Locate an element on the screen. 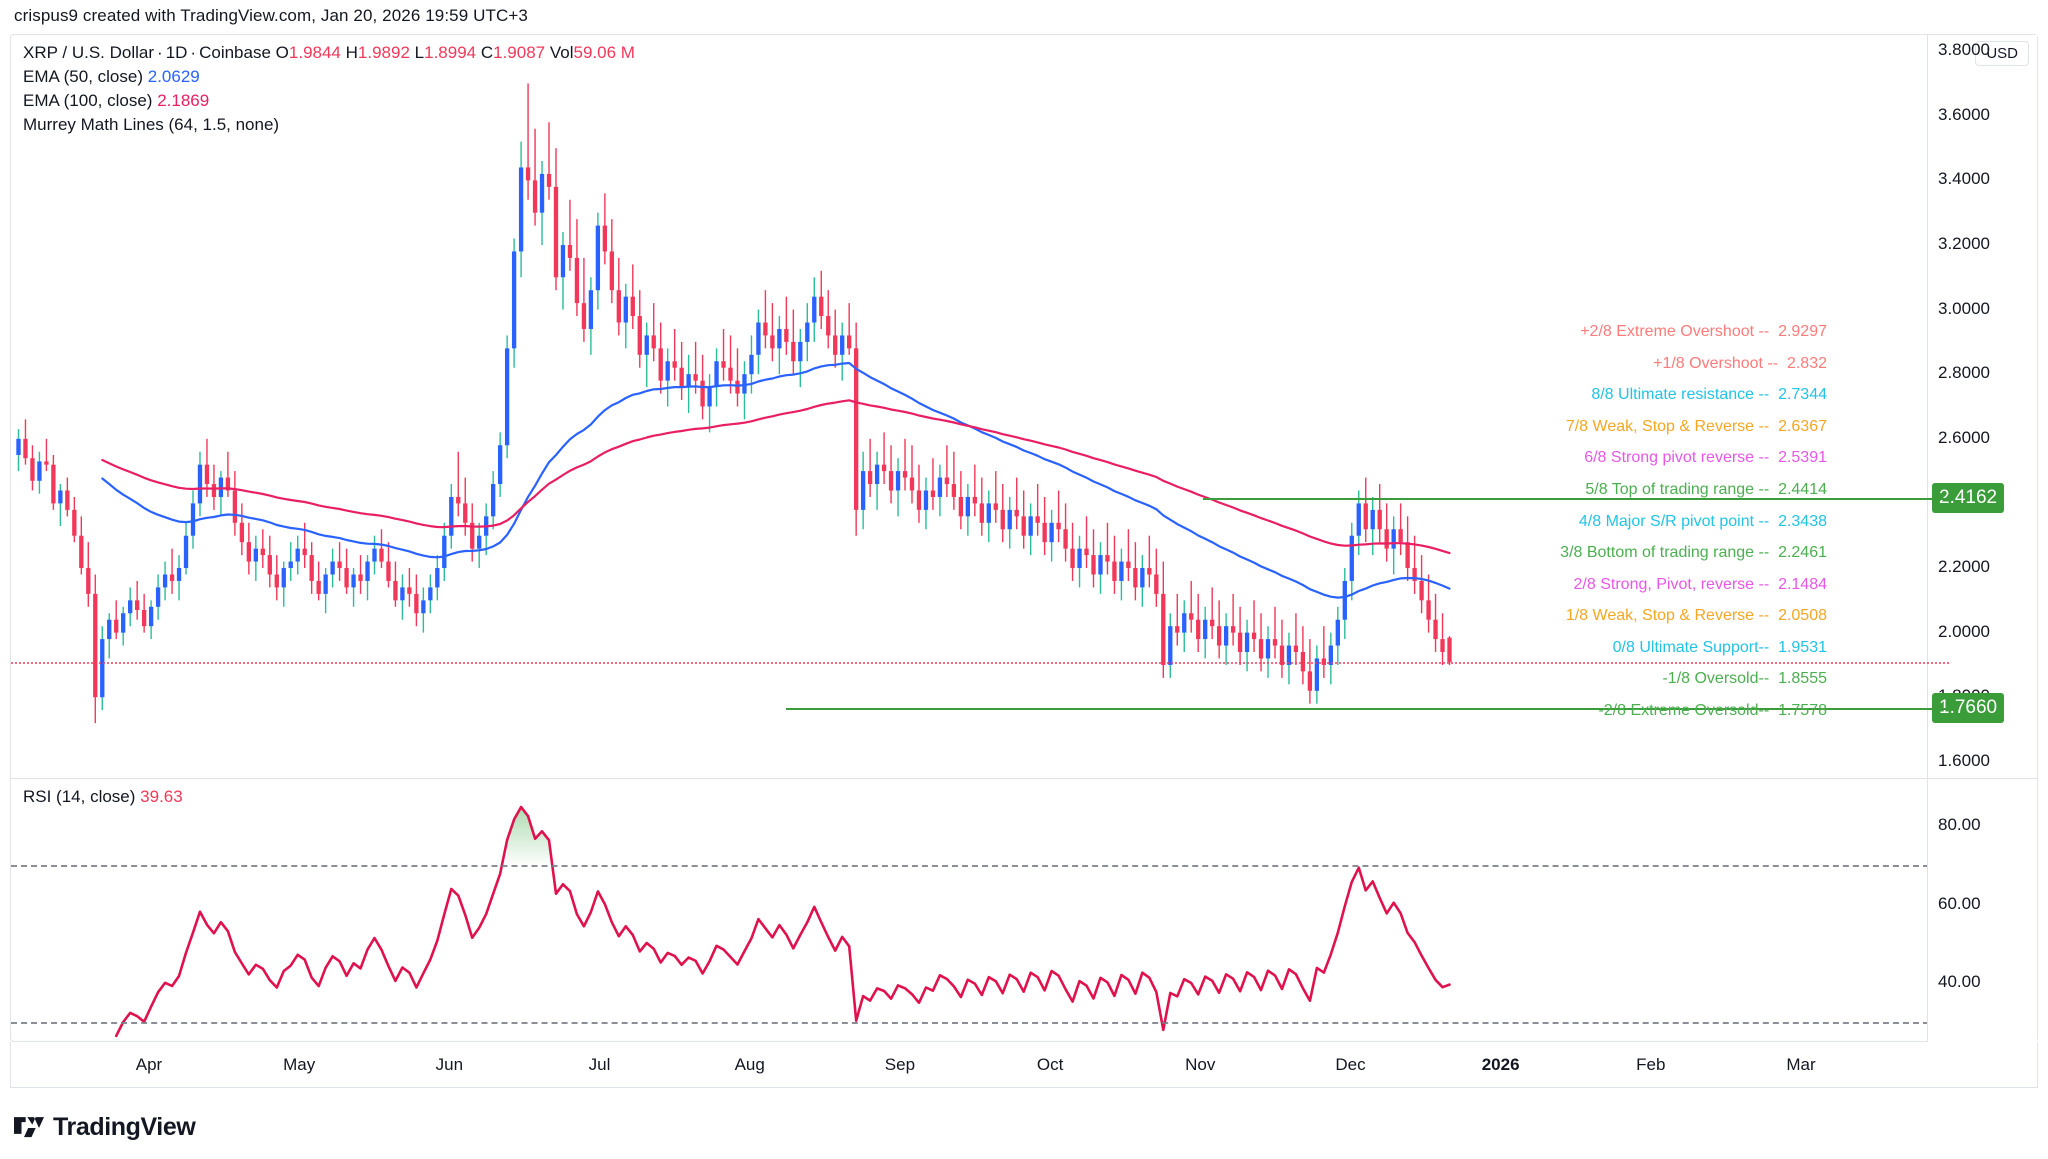 The image size is (2048, 1159). price-axis-tick: 3.2000 is located at coordinates (1964, 243).